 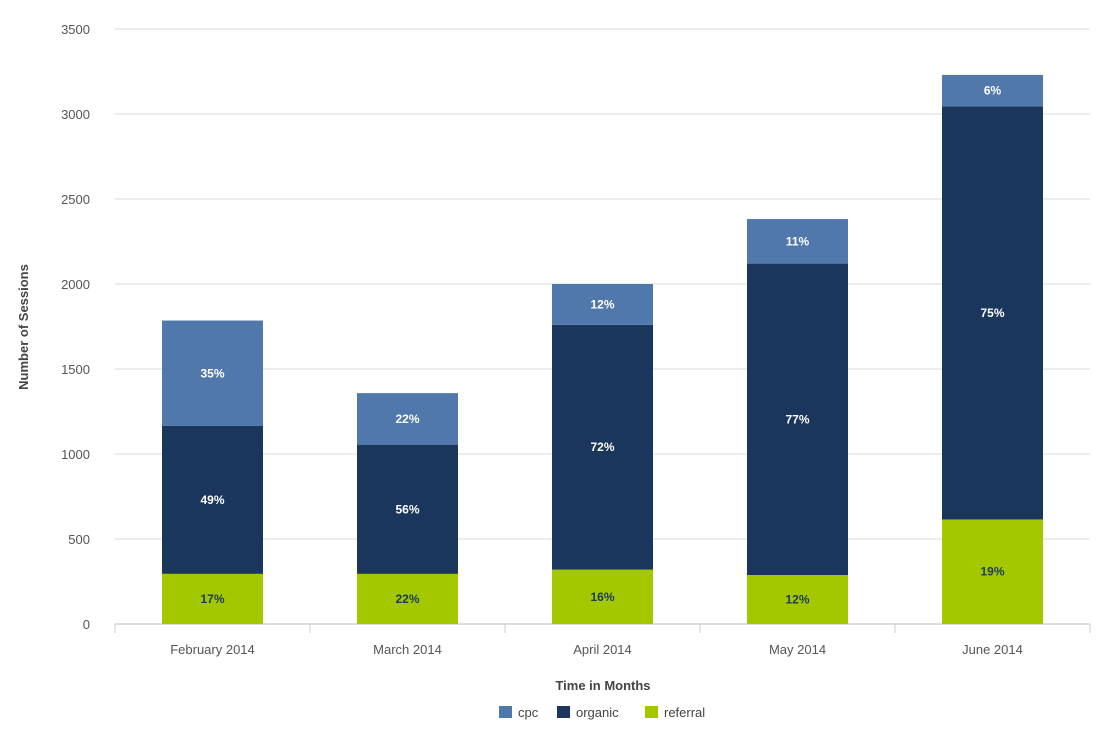 I want to click on data-label-organic: 72%, so click(x=602, y=447).